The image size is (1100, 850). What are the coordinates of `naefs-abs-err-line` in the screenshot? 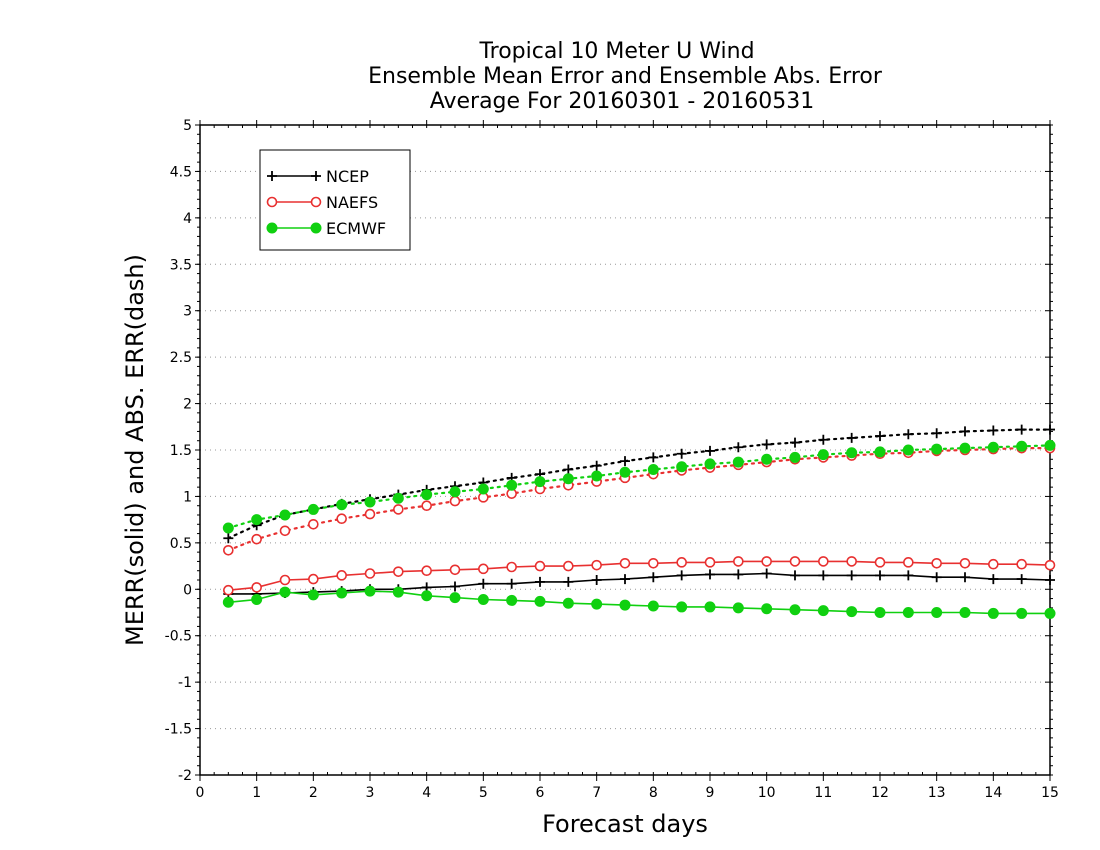 It's located at (639, 499).